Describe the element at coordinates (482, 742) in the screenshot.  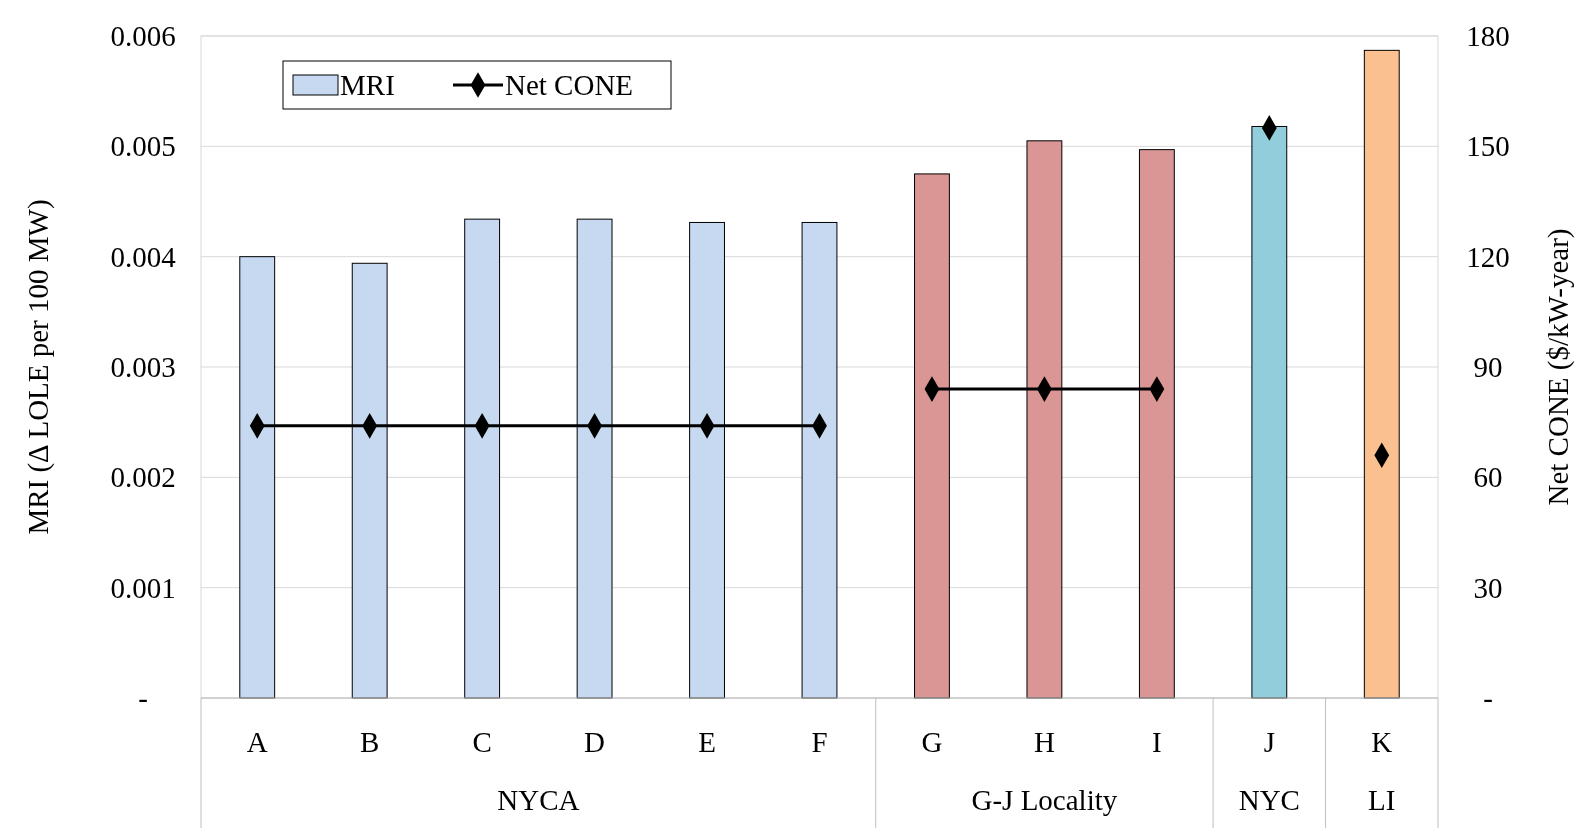
I see `x-tick-label: C` at that location.